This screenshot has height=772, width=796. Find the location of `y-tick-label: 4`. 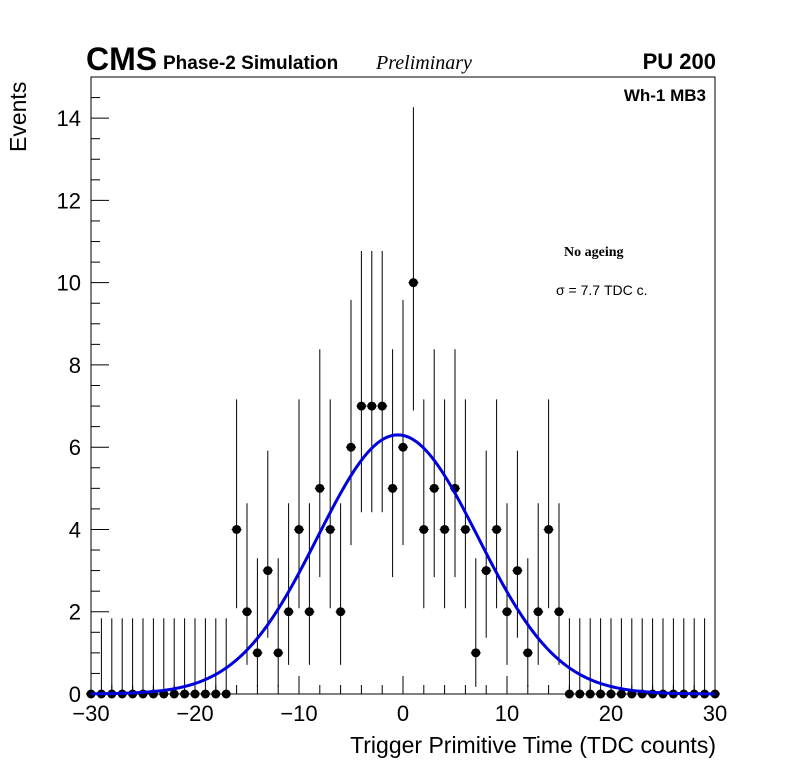

y-tick-label: 4 is located at coordinates (75, 529).